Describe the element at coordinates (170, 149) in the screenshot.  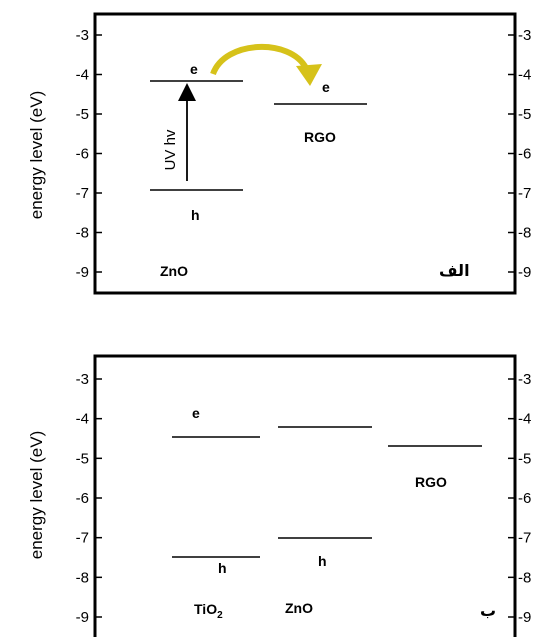
I see `panel-a-excitation-label: UV hv` at that location.